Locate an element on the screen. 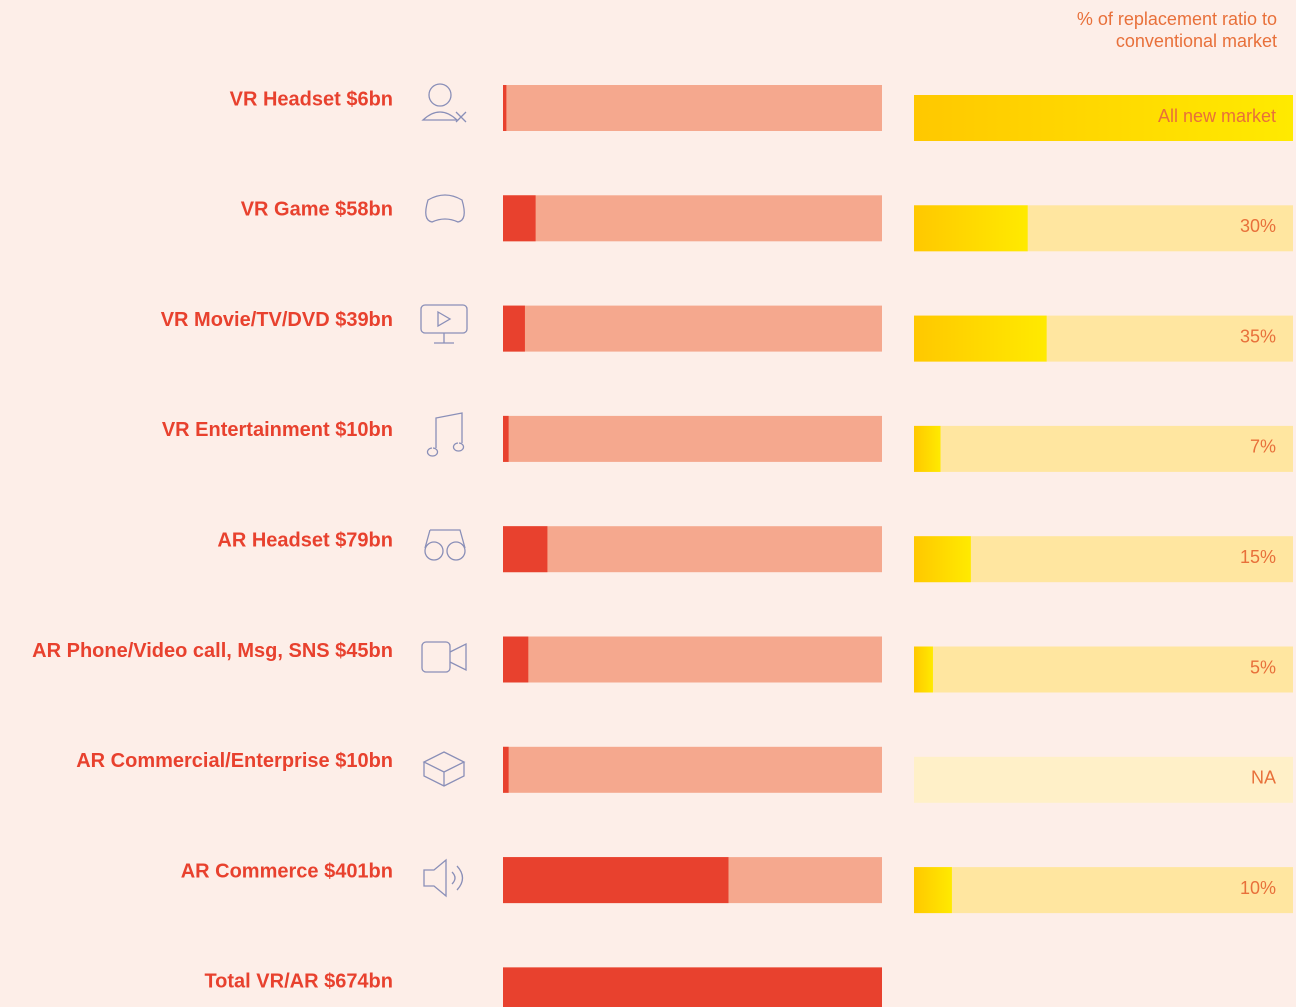 Image resolution: width=1296 pixels, height=1007 pixels. ratio-label: 30% is located at coordinates (1258, 226).